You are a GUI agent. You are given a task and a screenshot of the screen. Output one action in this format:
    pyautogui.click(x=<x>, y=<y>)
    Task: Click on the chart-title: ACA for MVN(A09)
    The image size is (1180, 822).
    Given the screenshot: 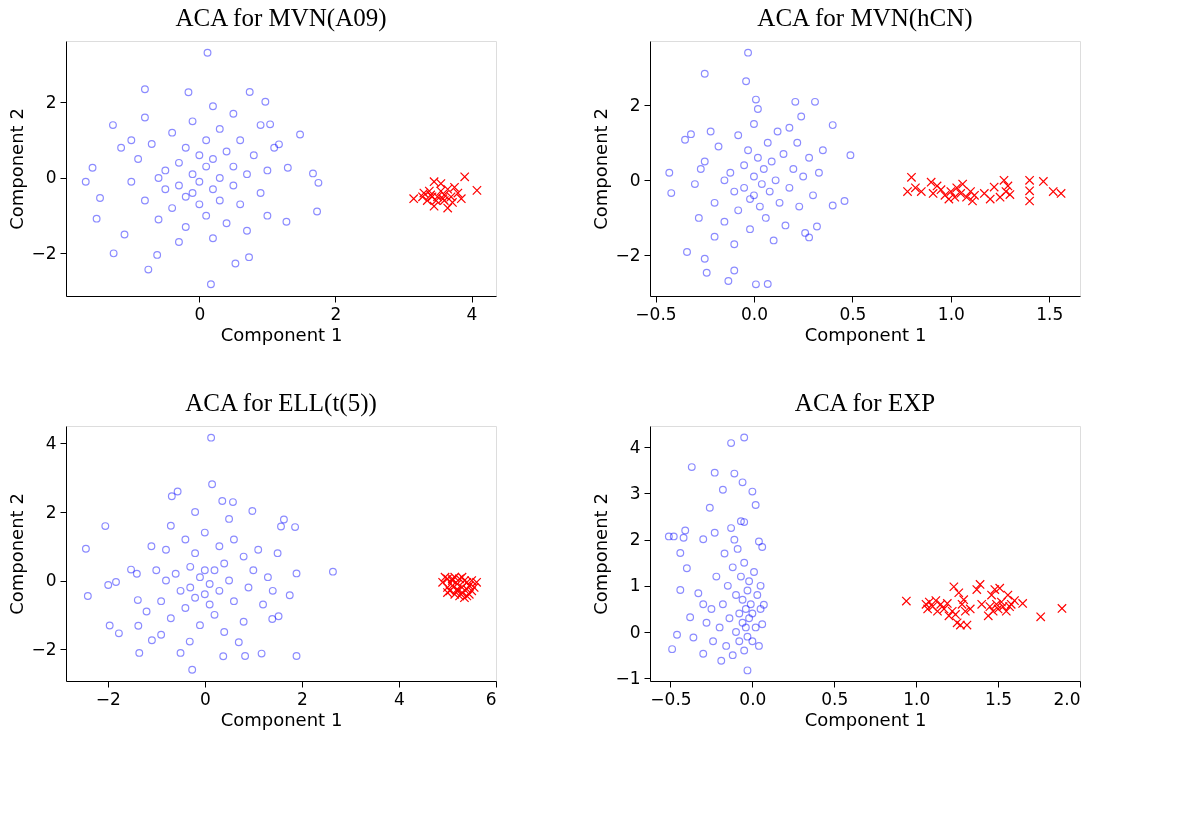 What is the action you would take?
    pyautogui.click(x=281, y=18)
    